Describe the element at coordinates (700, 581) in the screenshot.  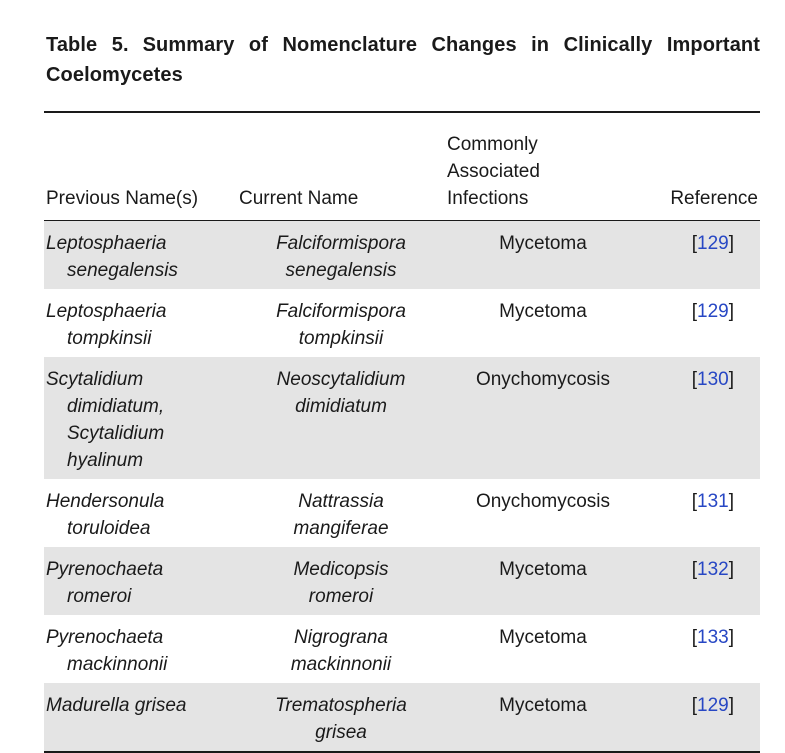
I see `cell-reference: [132]` at that location.